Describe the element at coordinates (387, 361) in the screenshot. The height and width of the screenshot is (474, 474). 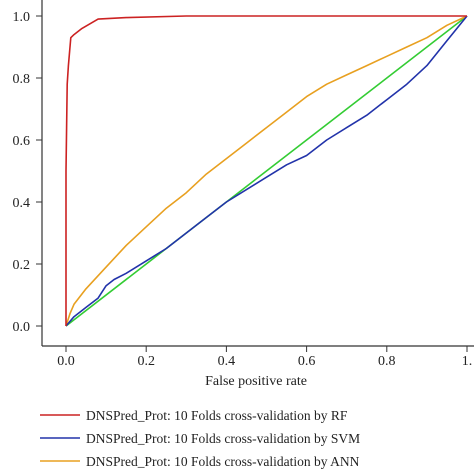
I see `x-tick-label: 0.8` at that location.